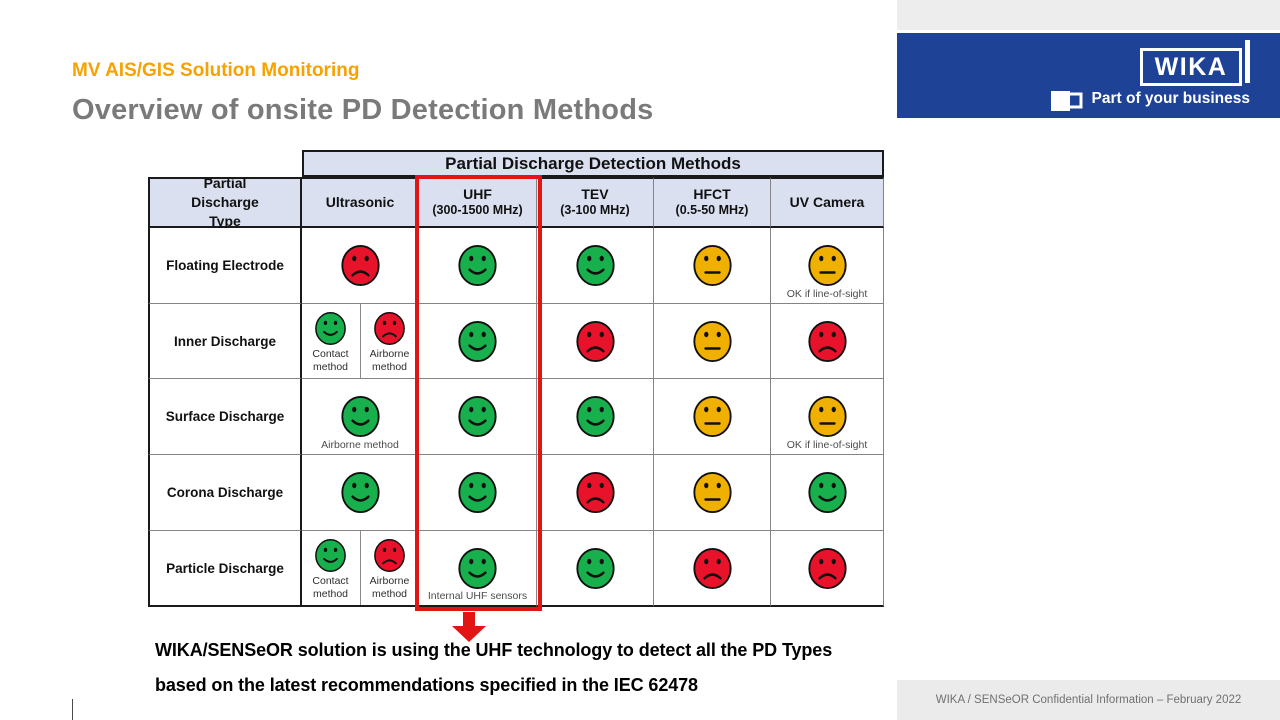  What do you see at coordinates (225, 569) in the screenshot?
I see `row-label: Particle Discharge` at bounding box center [225, 569].